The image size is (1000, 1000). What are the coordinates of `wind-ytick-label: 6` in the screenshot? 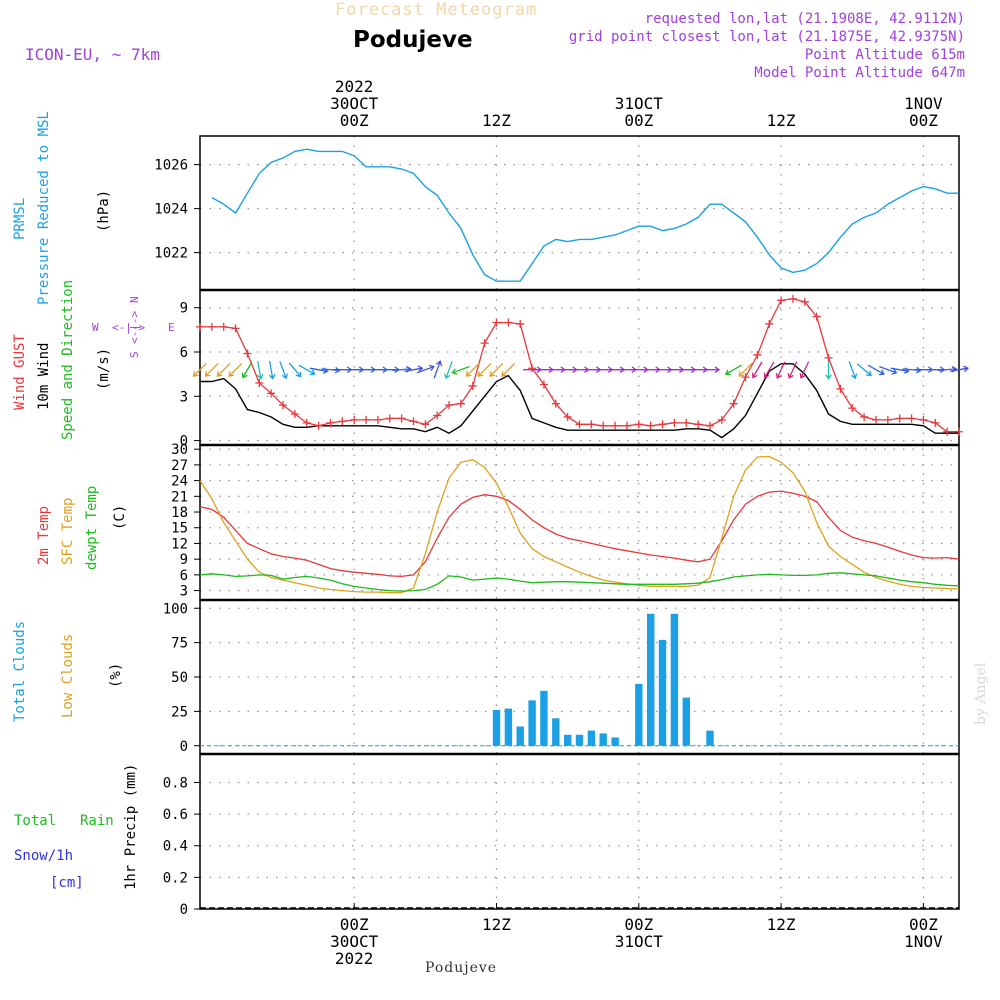 It's located at (184, 353).